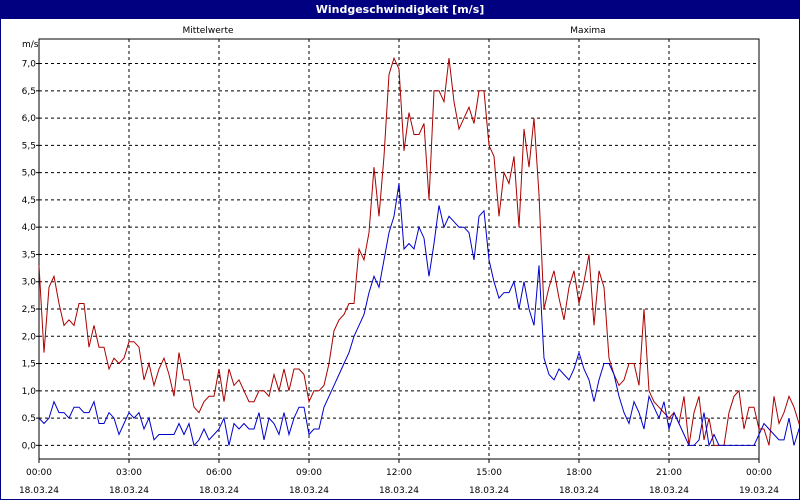 The height and width of the screenshot is (500, 800). Describe the element at coordinates (29, 146) in the screenshot. I see `y-tick-label: 5,5` at that location.